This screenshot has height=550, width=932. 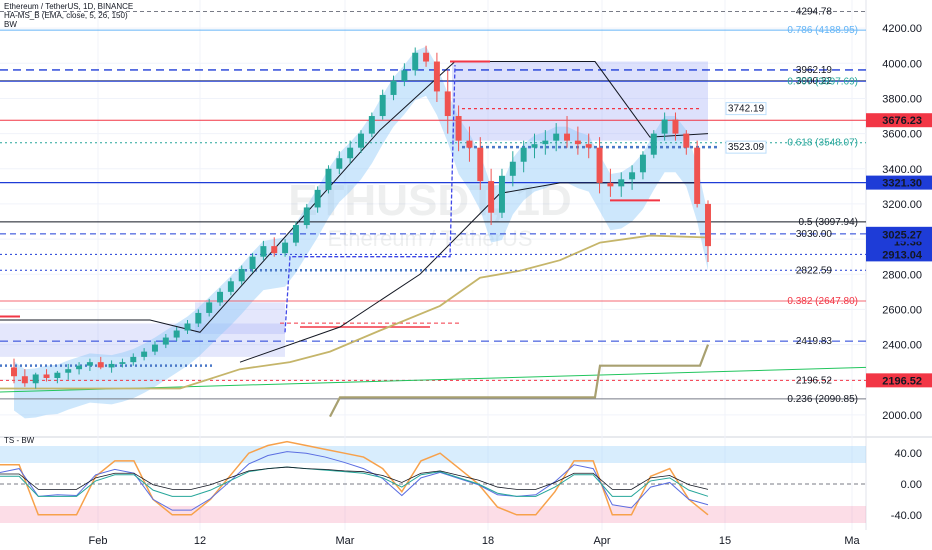 I want to click on inline-tag-text: 3742.19, so click(x=746, y=109).